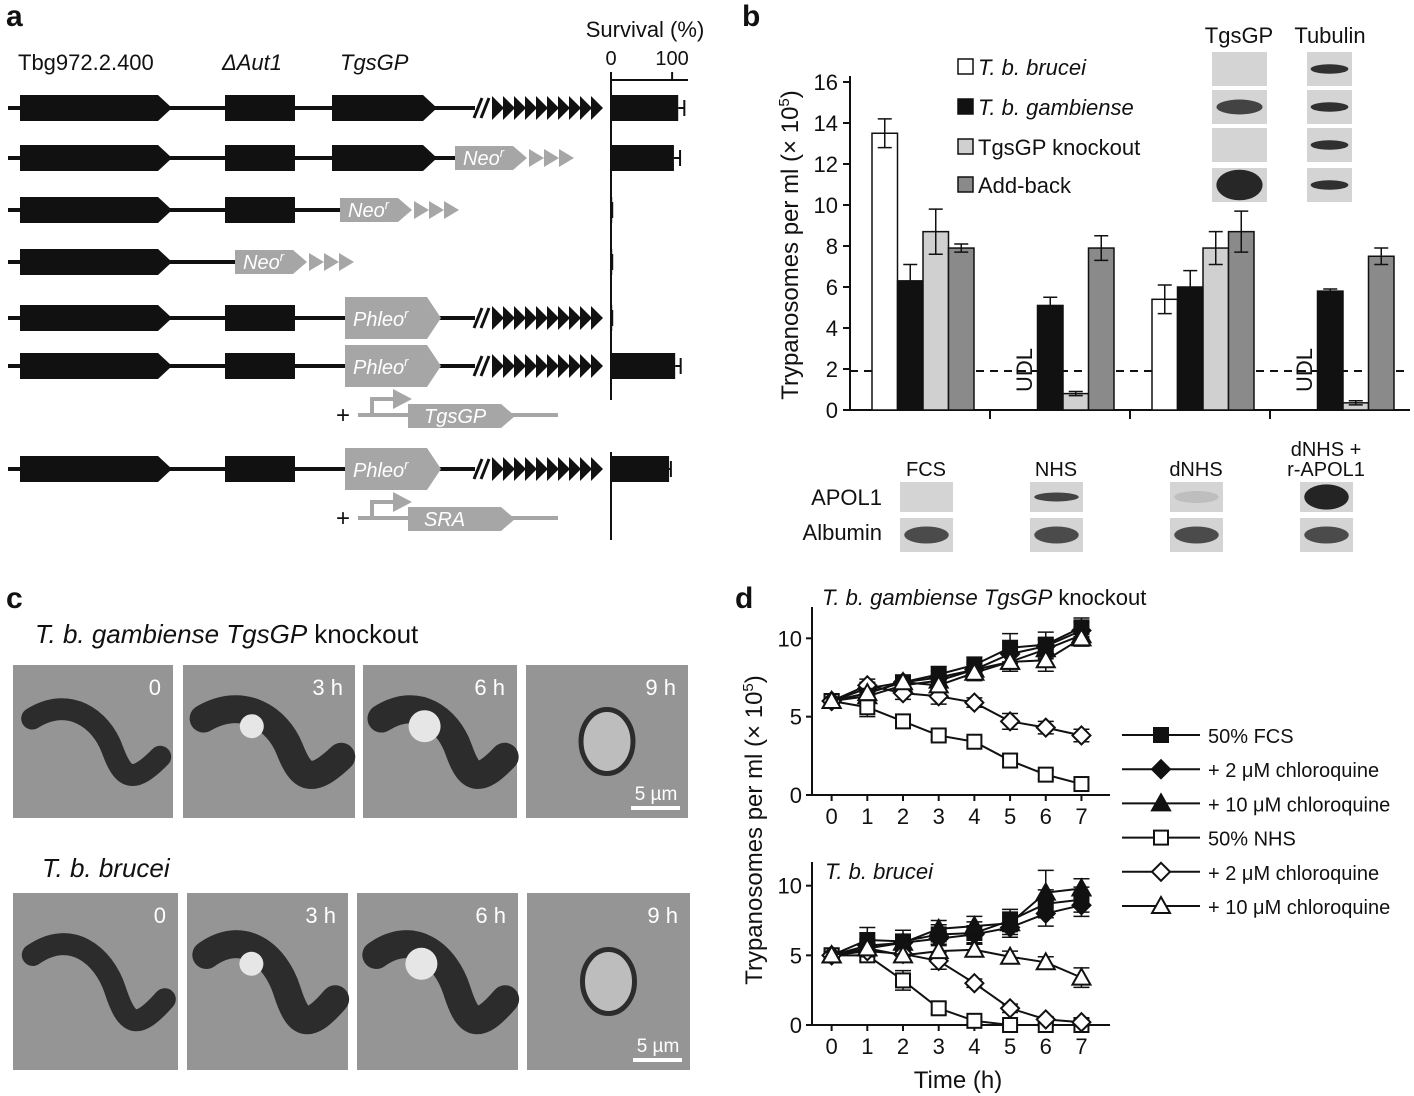 Image resolution: width=1414 pixels, height=1096 pixels. I want to click on x-tick-label: 5, so click(1010, 816).